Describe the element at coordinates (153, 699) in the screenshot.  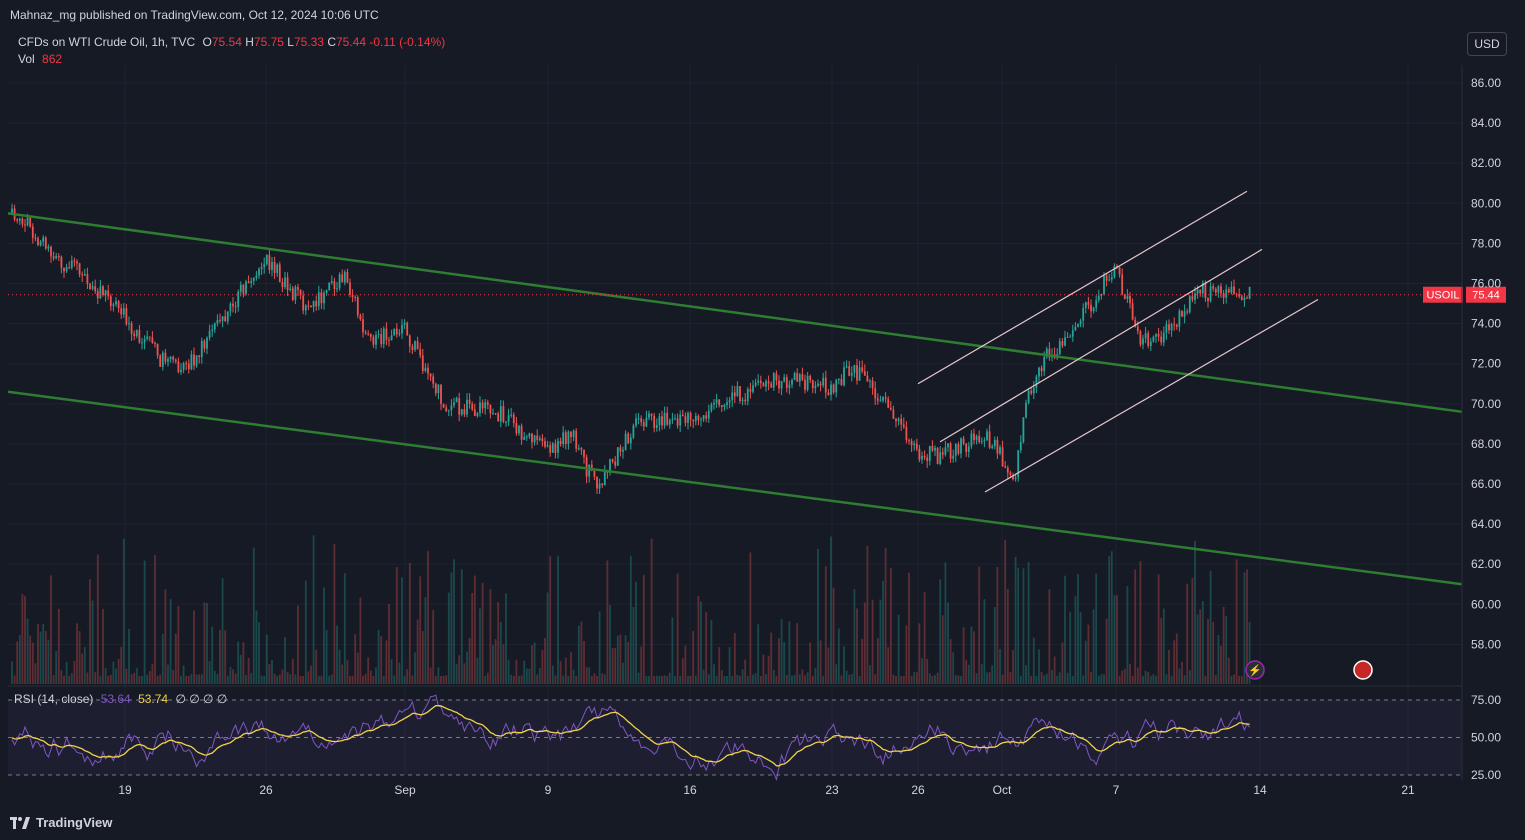
I see `rsi-ma-value: 53.74` at that location.